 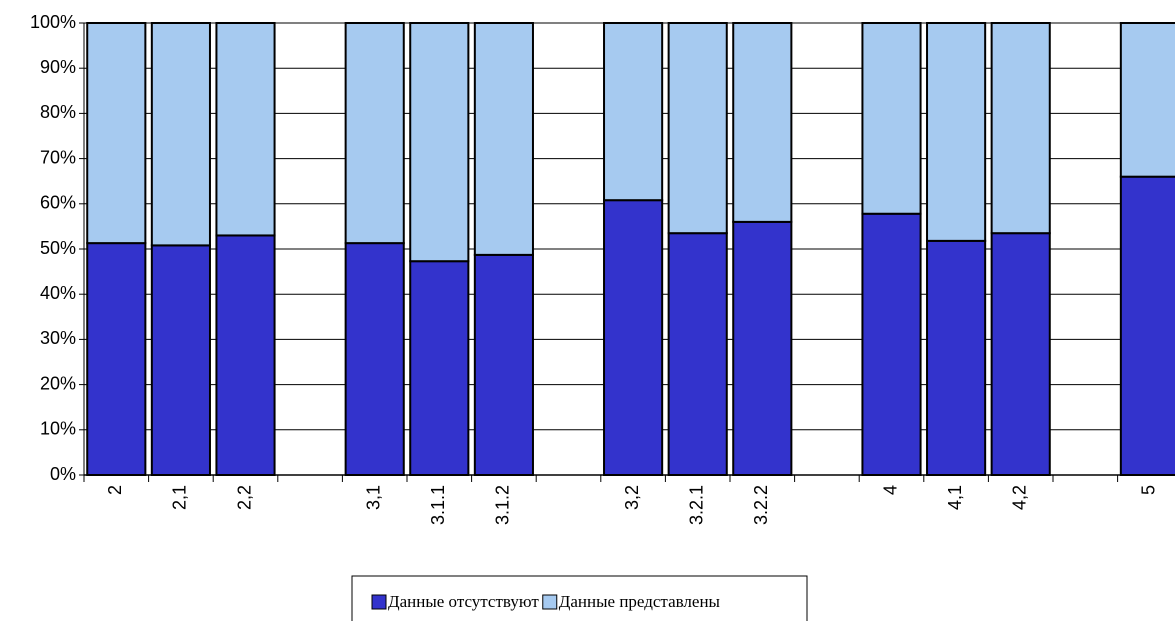 What do you see at coordinates (58, 383) in the screenshot?
I see `y-tick-label: 20%` at bounding box center [58, 383].